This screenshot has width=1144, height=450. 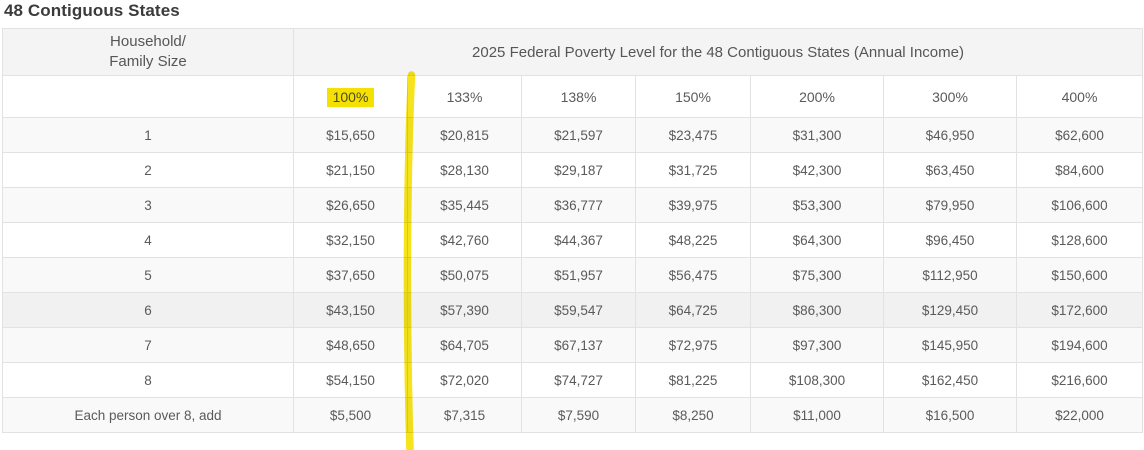 I want to click on fpl-value-cell: $44,367, so click(x=578, y=240).